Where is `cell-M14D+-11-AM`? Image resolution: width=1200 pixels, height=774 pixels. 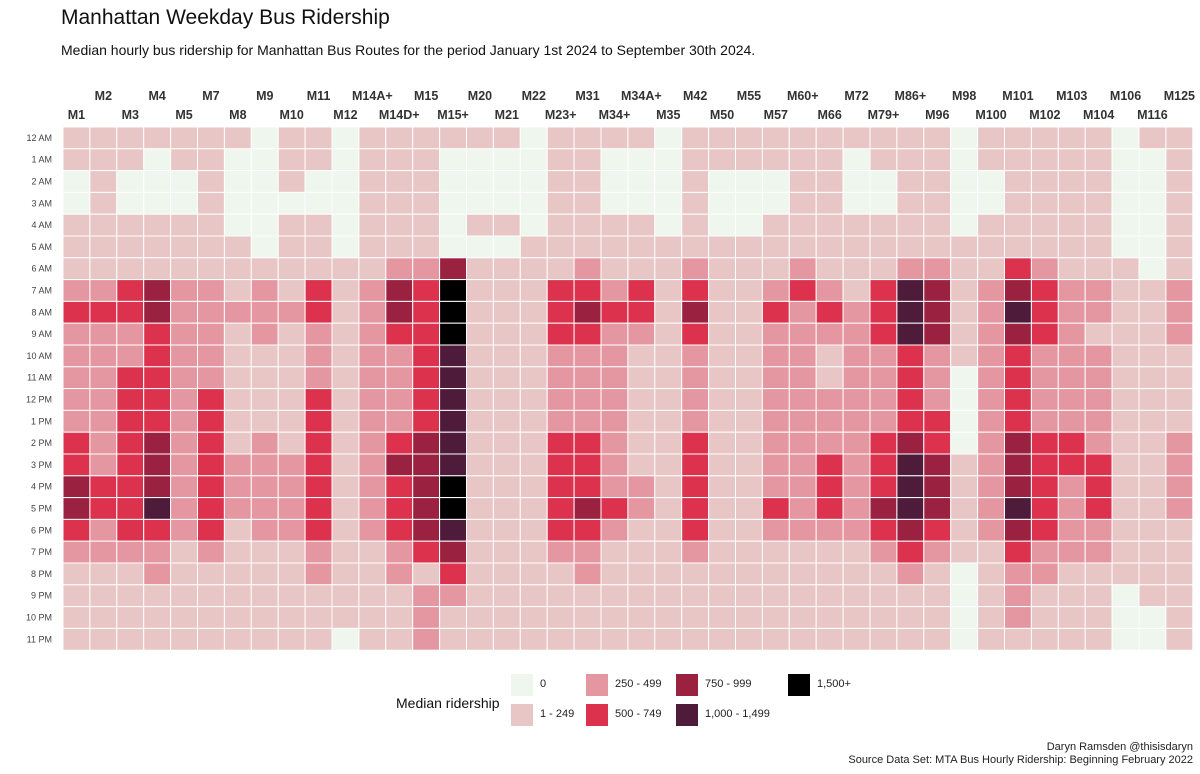
cell-M14D+-11-AM is located at coordinates (399, 378).